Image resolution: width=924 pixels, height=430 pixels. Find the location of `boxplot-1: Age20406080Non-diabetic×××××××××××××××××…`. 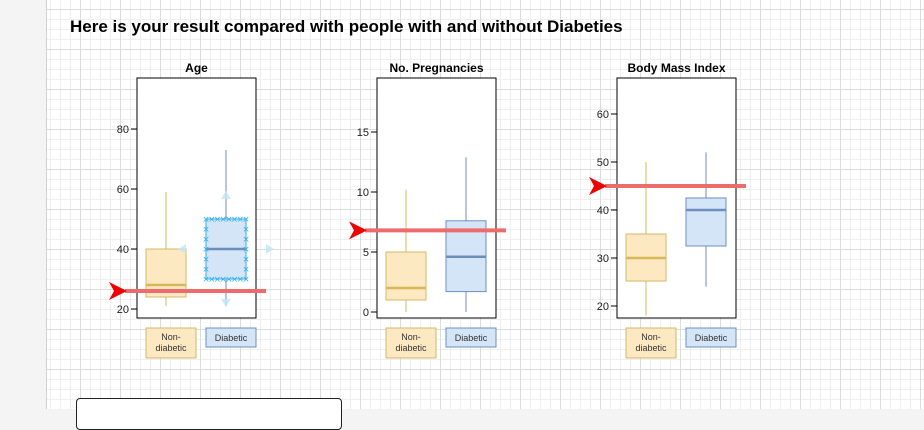

boxplot-1: Age20406080Non-diabetic×××××××××××××××××… is located at coordinates (191, 210).